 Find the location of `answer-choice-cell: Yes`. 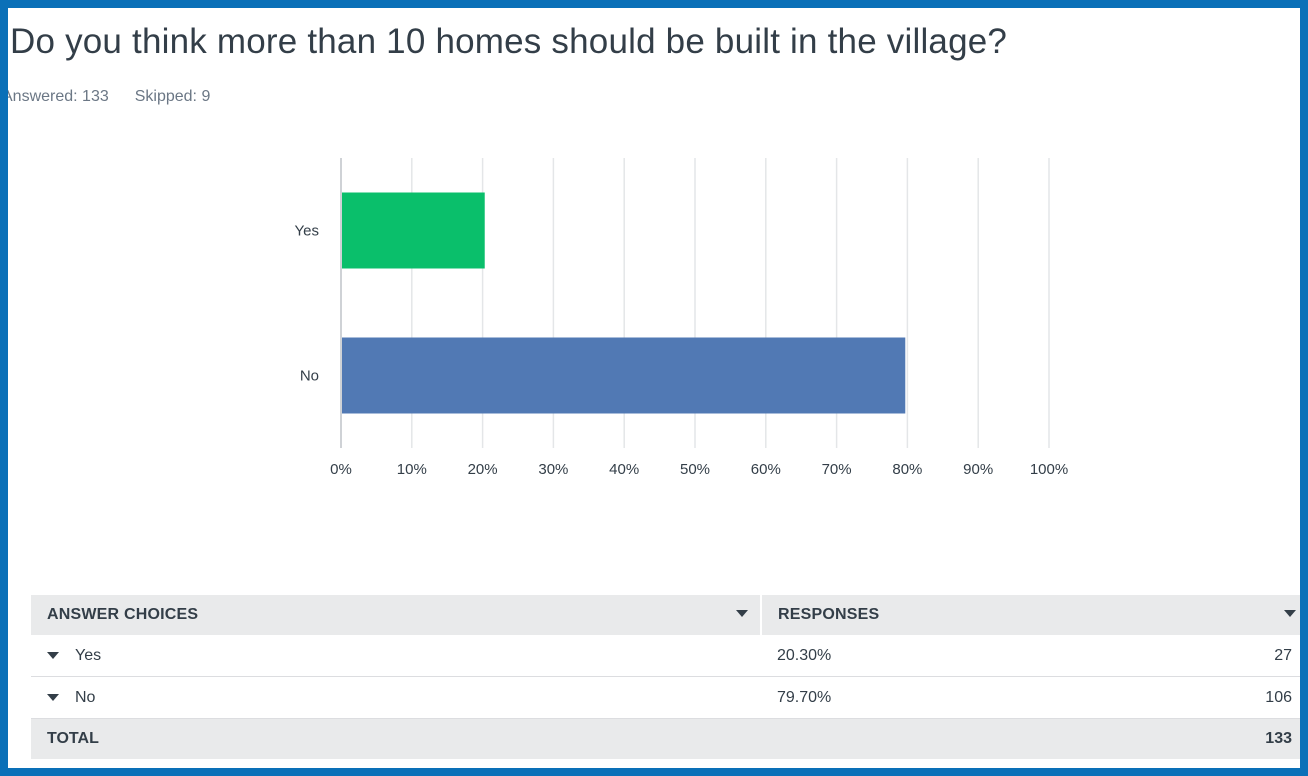

answer-choice-cell: Yes is located at coordinates (396, 656).